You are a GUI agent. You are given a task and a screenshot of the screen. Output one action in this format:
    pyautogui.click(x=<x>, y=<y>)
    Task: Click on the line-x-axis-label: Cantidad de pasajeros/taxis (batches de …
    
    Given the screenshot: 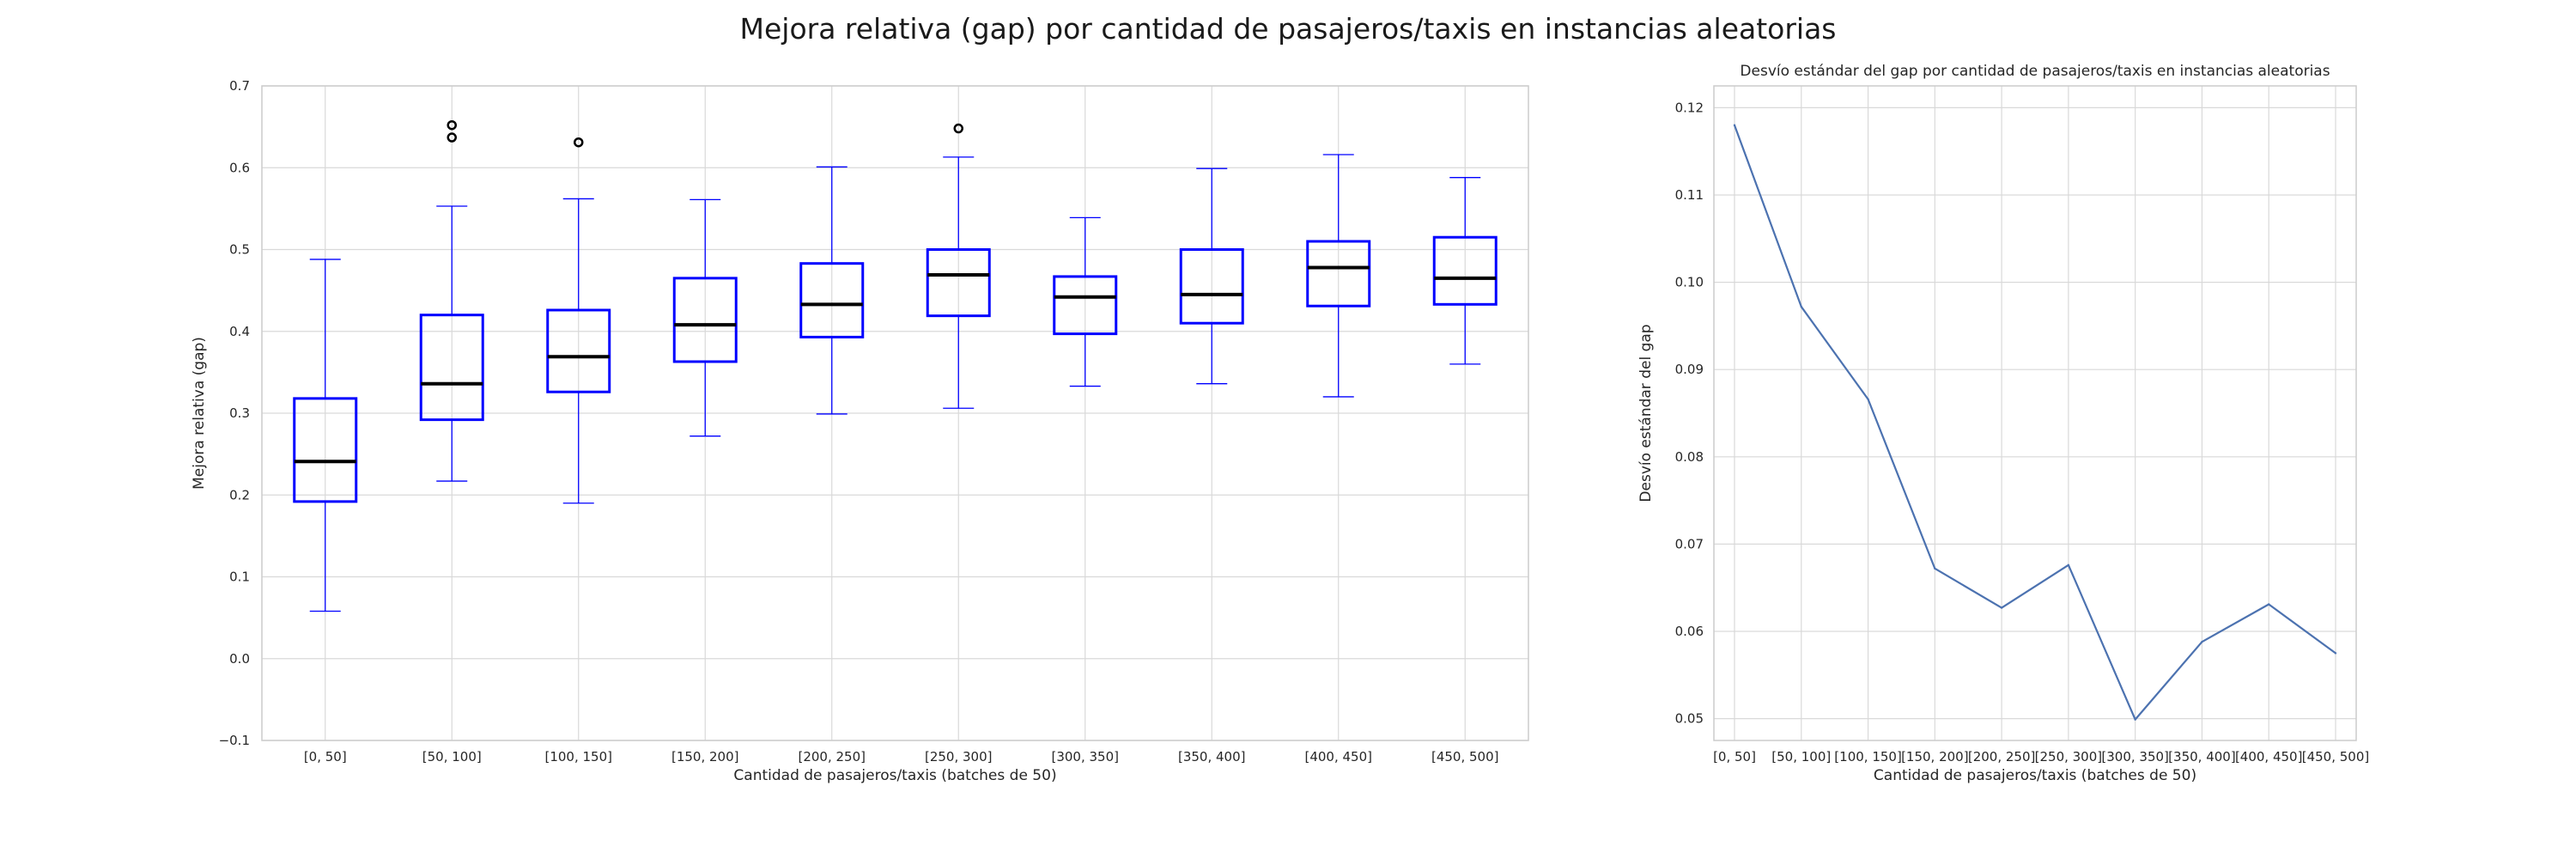 What is the action you would take?
    pyautogui.click(x=2035, y=776)
    